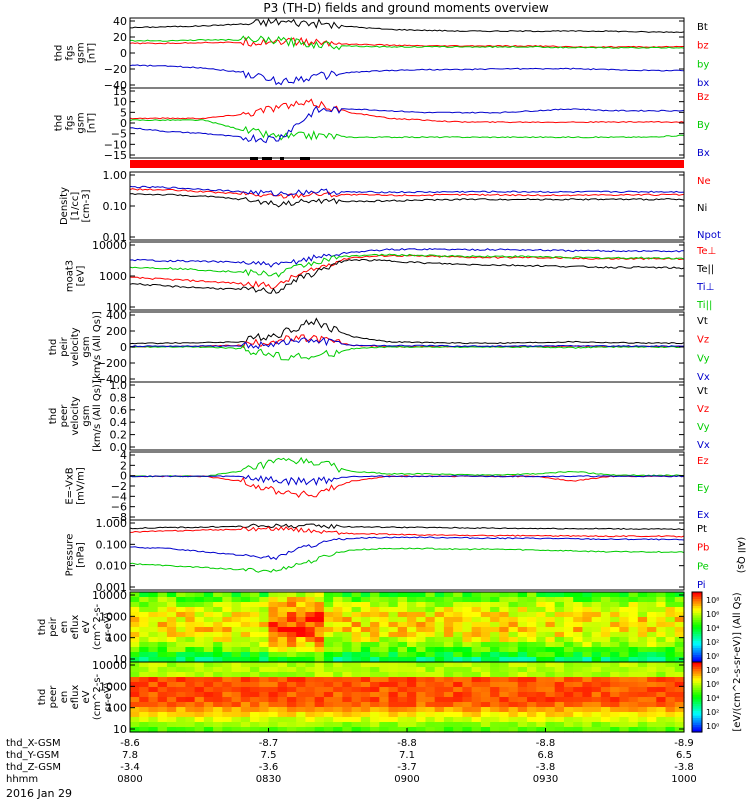 The width and height of the screenshot is (750, 800). Describe the element at coordinates (64, 206) in the screenshot. I see `y-axis-label-line: Density` at that location.